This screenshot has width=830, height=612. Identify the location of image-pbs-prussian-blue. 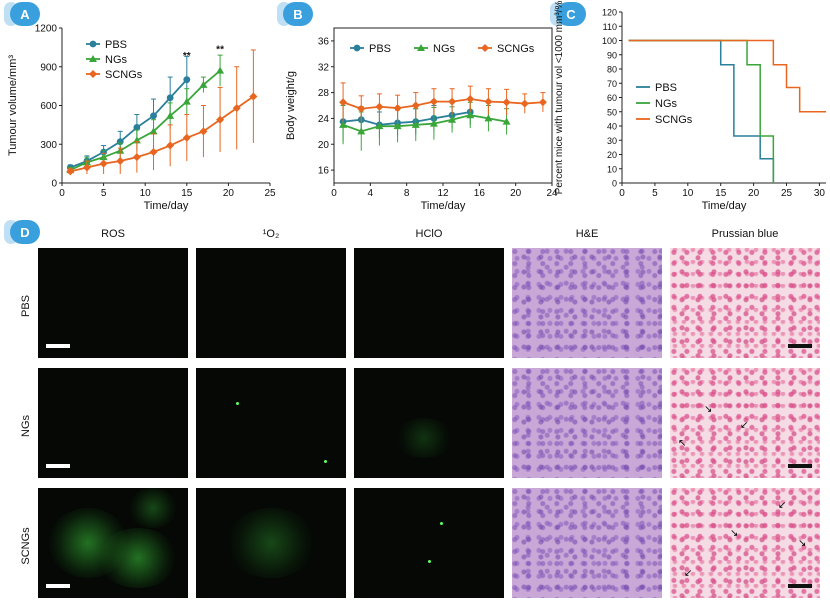
(745, 303).